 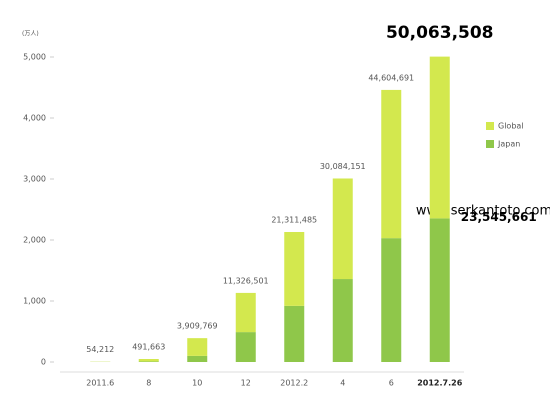 What do you see at coordinates (294, 383) in the screenshot?
I see `x-tick-label: 2012.2` at bounding box center [294, 383].